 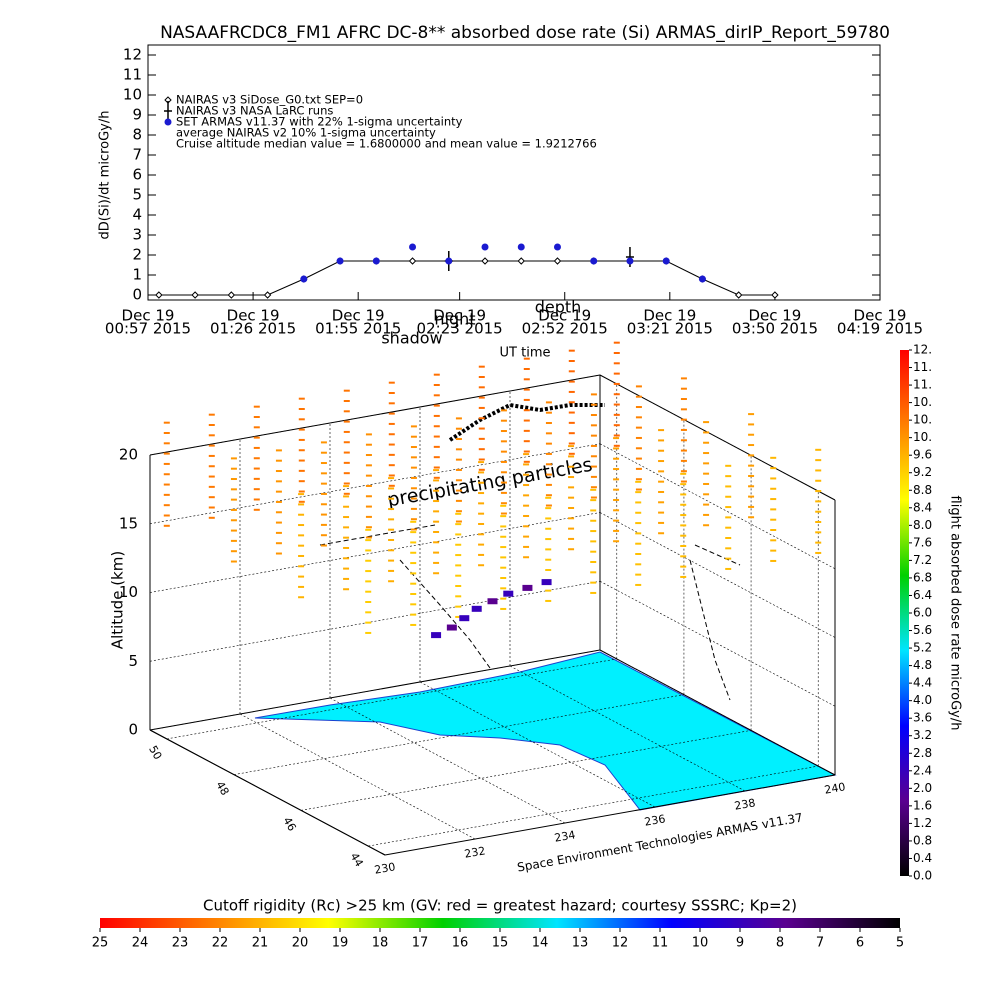 What do you see at coordinates (922, 472) in the screenshot?
I see `colorbar-tick-label: 9.2` at bounding box center [922, 472].